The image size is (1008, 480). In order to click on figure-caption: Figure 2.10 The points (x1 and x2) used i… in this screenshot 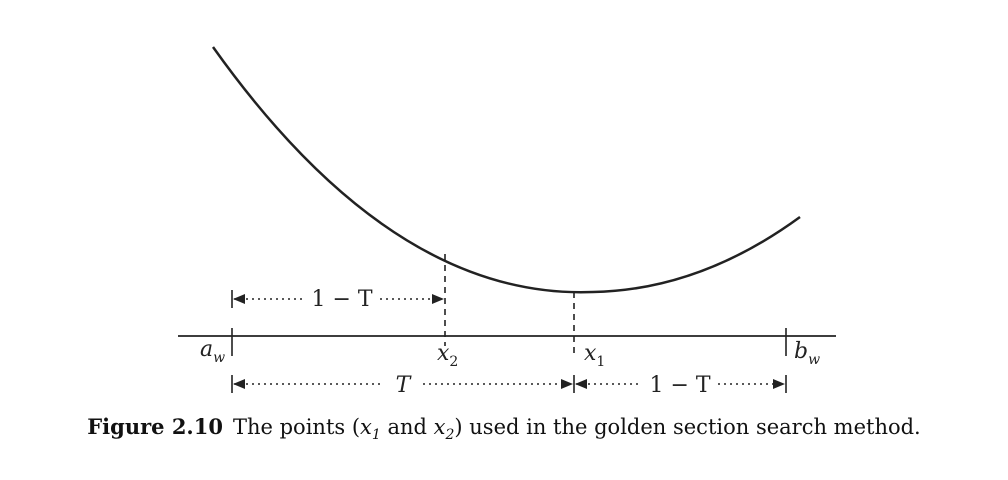, I will do `click(504, 428)`.